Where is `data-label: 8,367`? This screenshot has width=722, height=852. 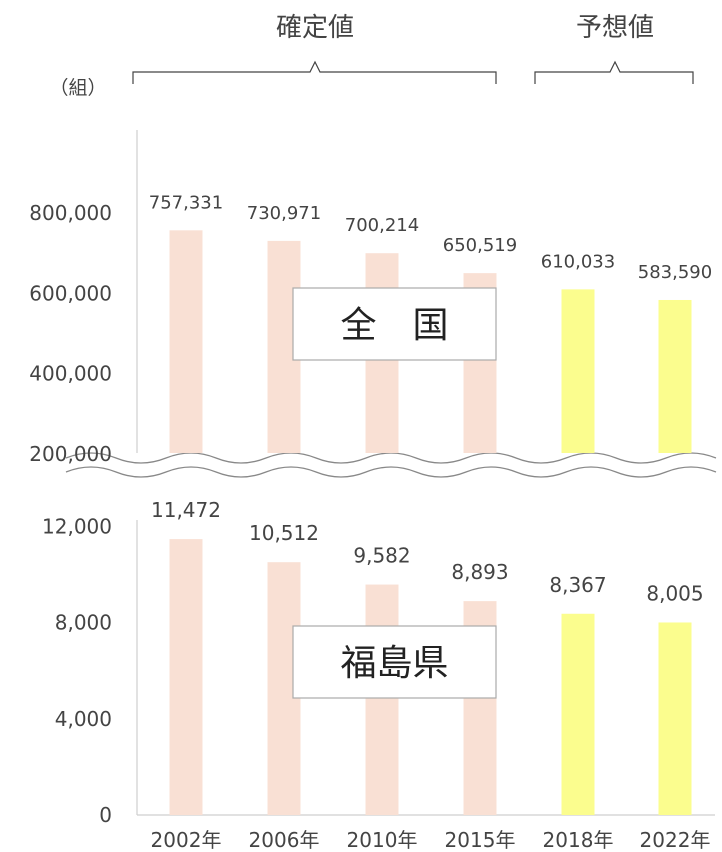 data-label: 8,367 is located at coordinates (577, 585).